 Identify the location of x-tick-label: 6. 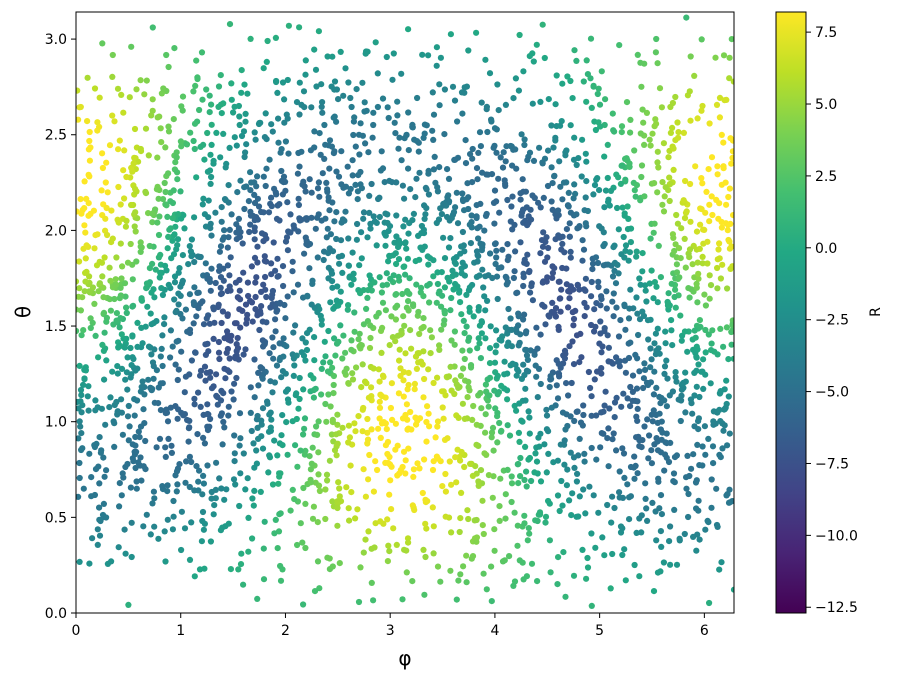
(704, 631).